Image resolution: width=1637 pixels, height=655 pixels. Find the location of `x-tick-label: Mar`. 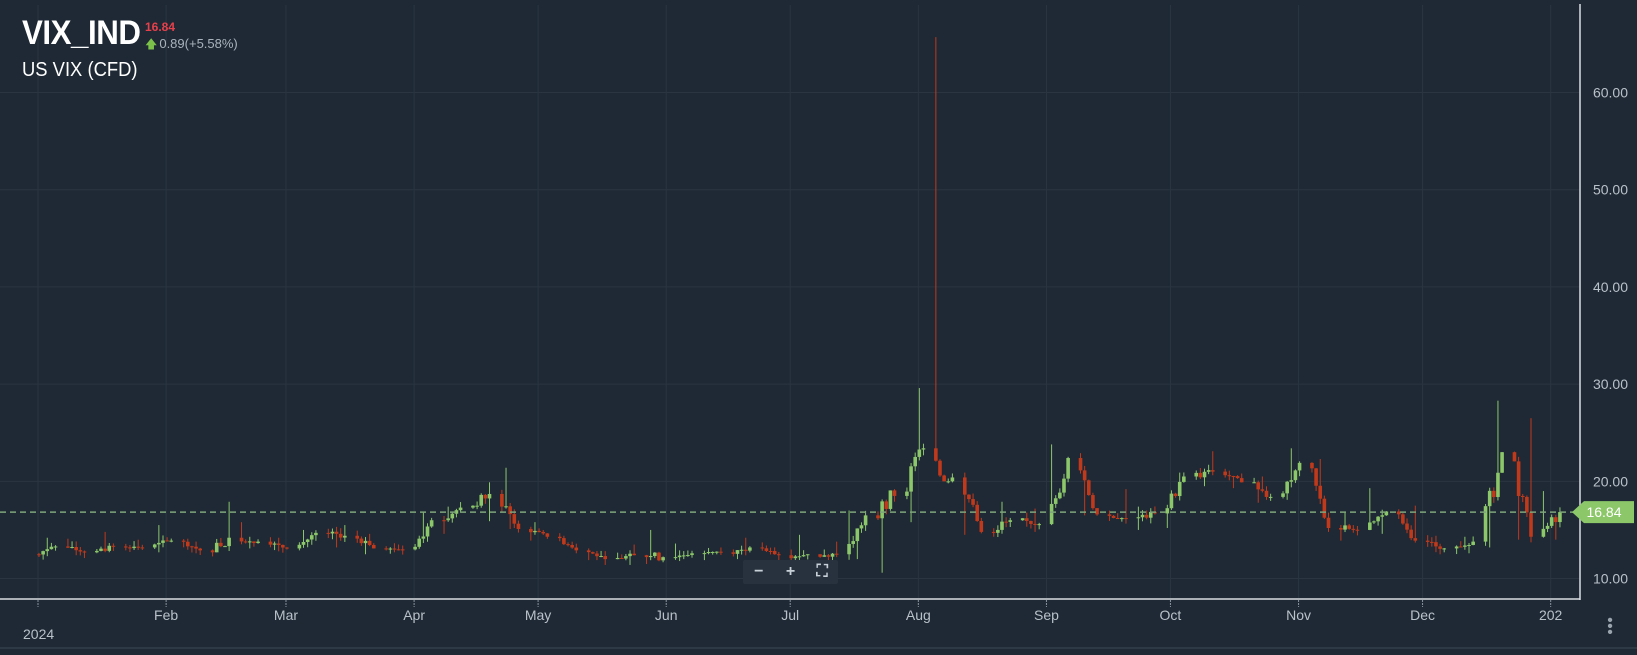

x-tick-label: Mar is located at coordinates (286, 615).